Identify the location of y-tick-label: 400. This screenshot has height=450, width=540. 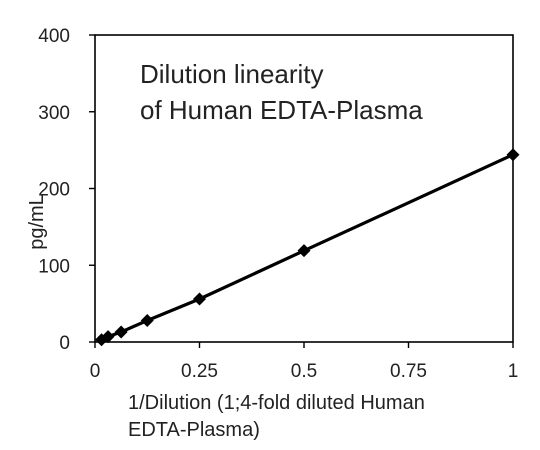
(54, 36).